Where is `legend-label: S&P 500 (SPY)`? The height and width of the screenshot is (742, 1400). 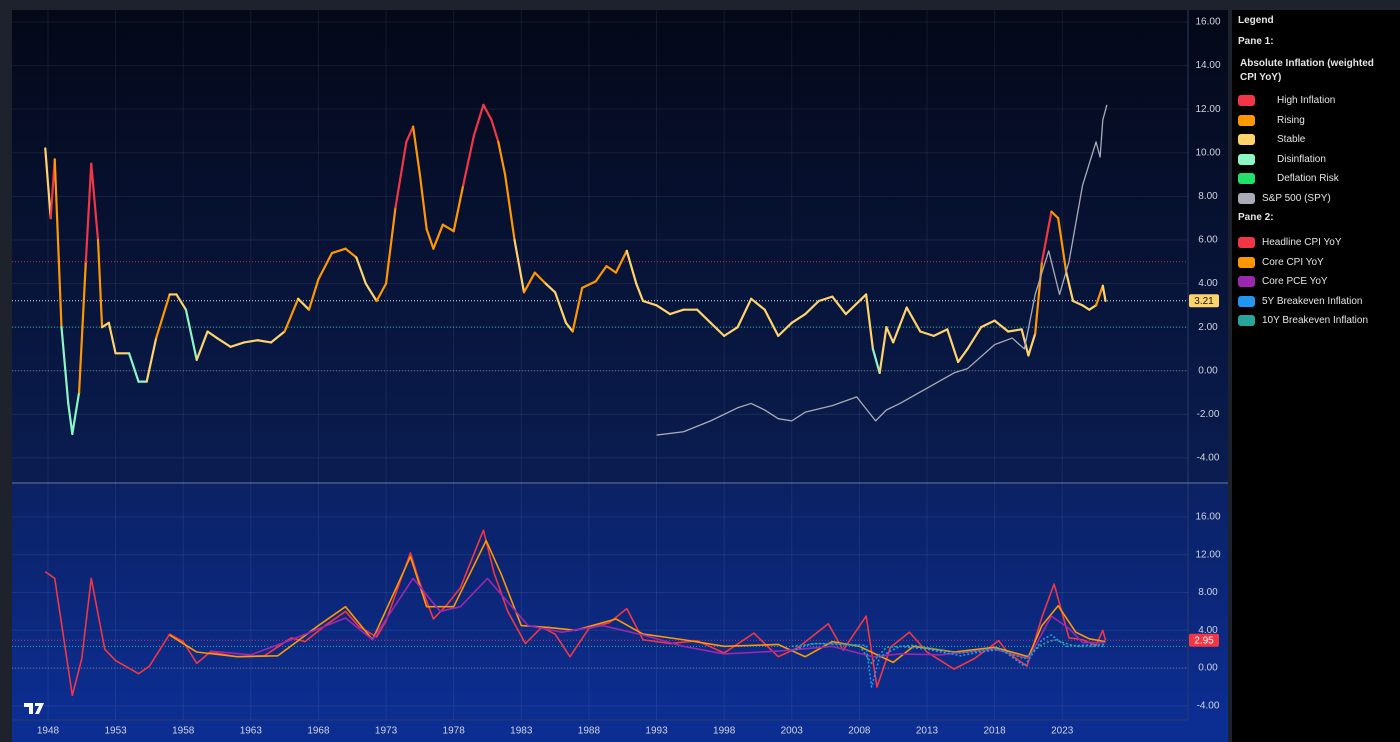
legend-label: S&P 500 (SPY) is located at coordinates (1296, 198).